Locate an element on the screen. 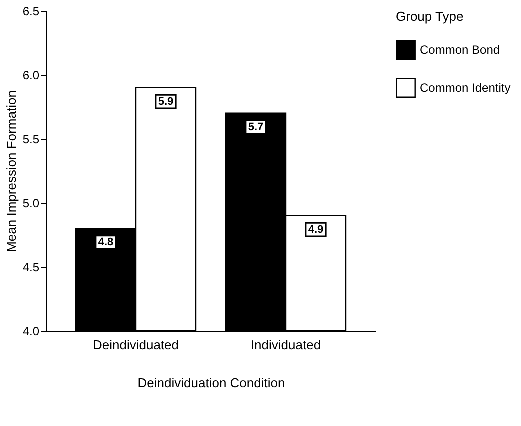  data-label: 4.8 is located at coordinates (106, 242).